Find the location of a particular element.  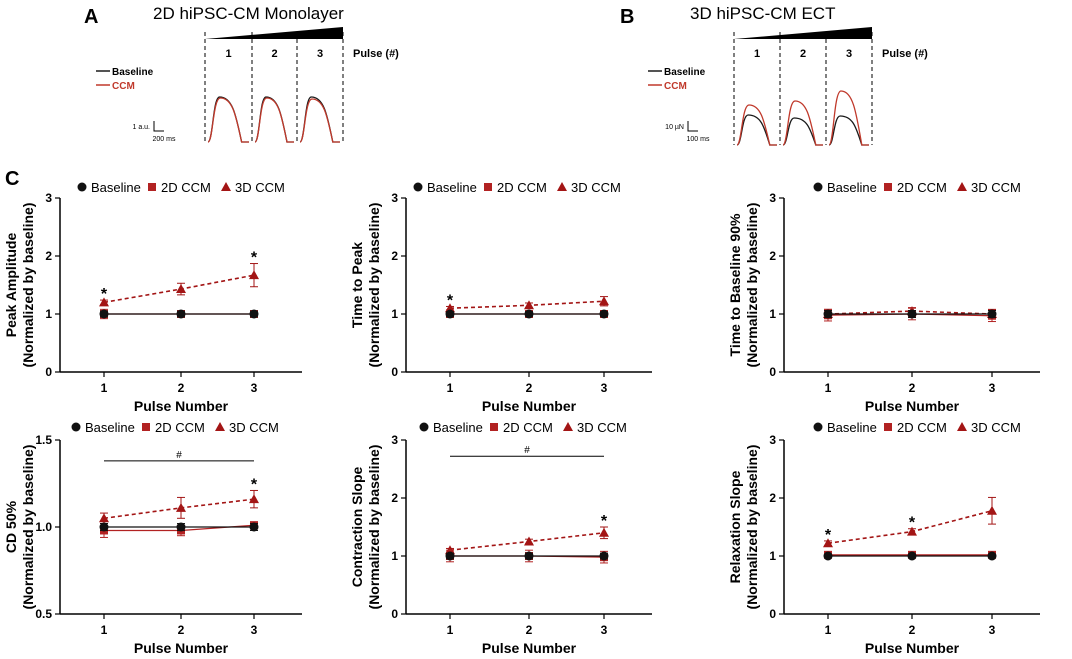

panel-a-trace-ccm is located at coordinates (319, 120).